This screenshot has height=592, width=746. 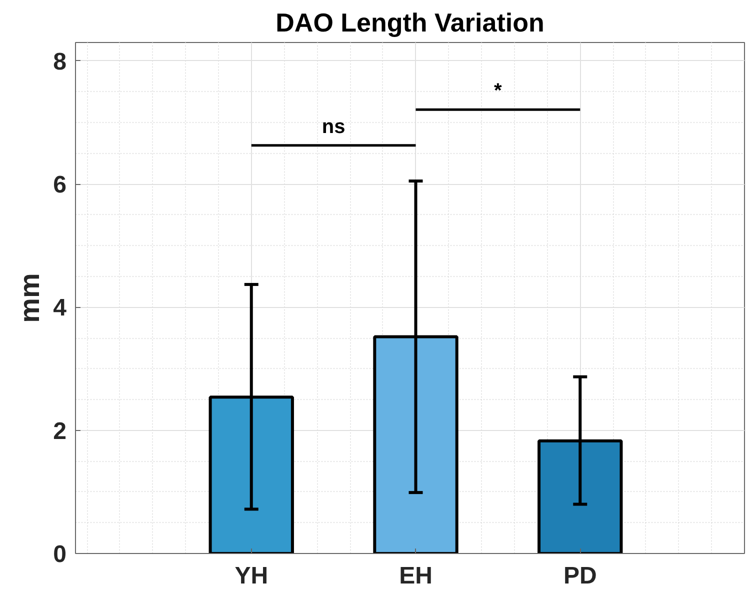 I want to click on x-tick-label: PD, so click(x=580, y=576).